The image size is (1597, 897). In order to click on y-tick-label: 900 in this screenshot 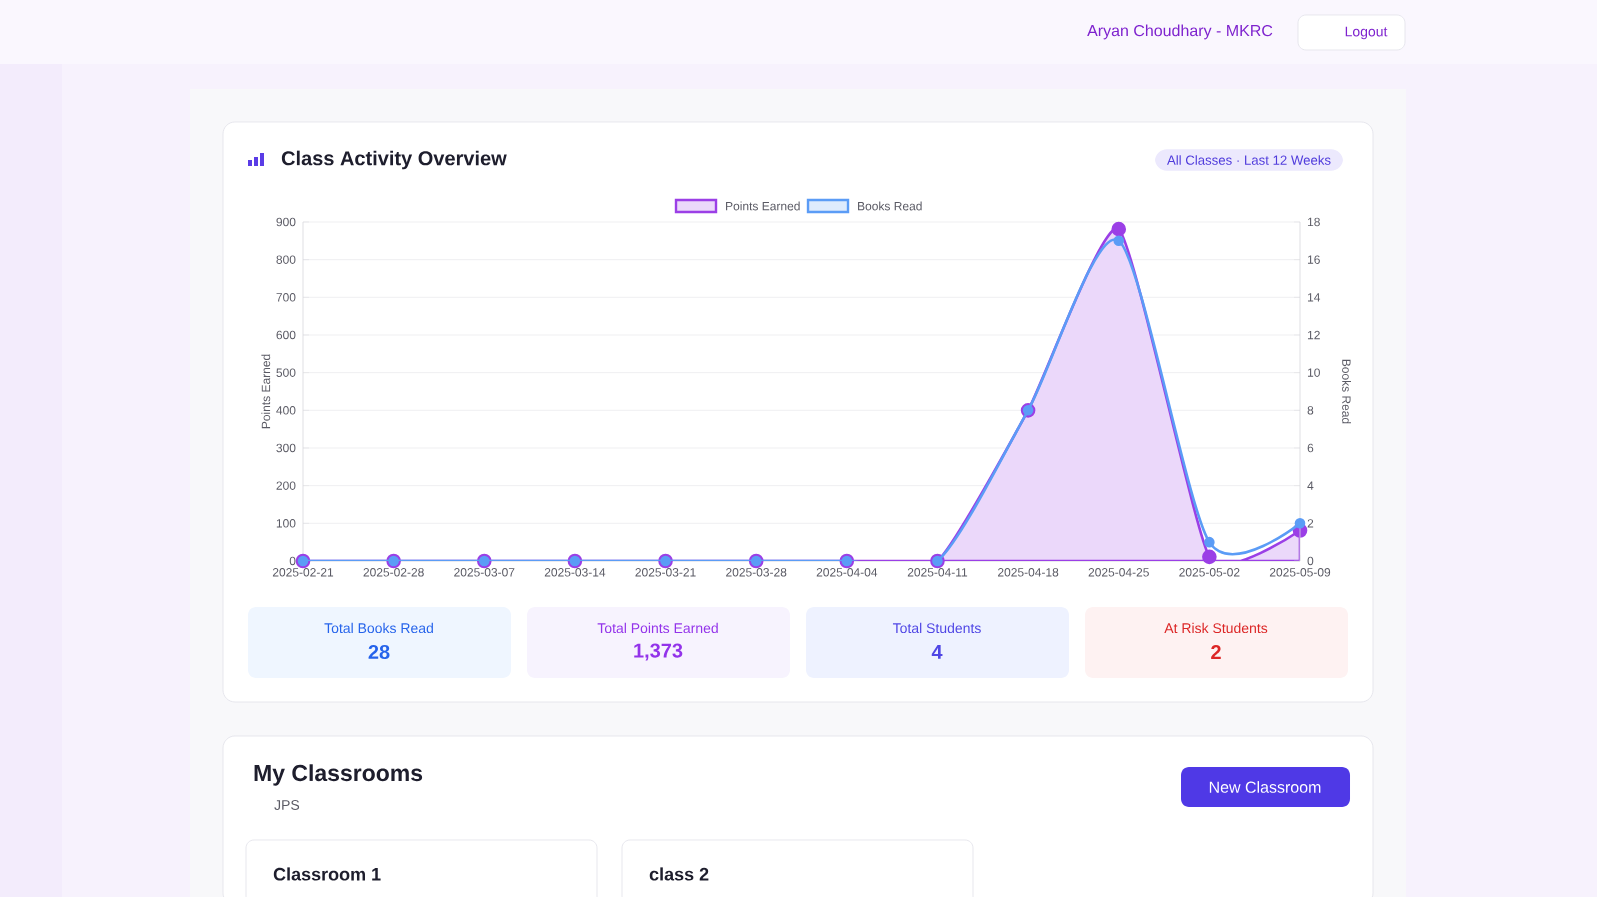, I will do `click(286, 222)`.